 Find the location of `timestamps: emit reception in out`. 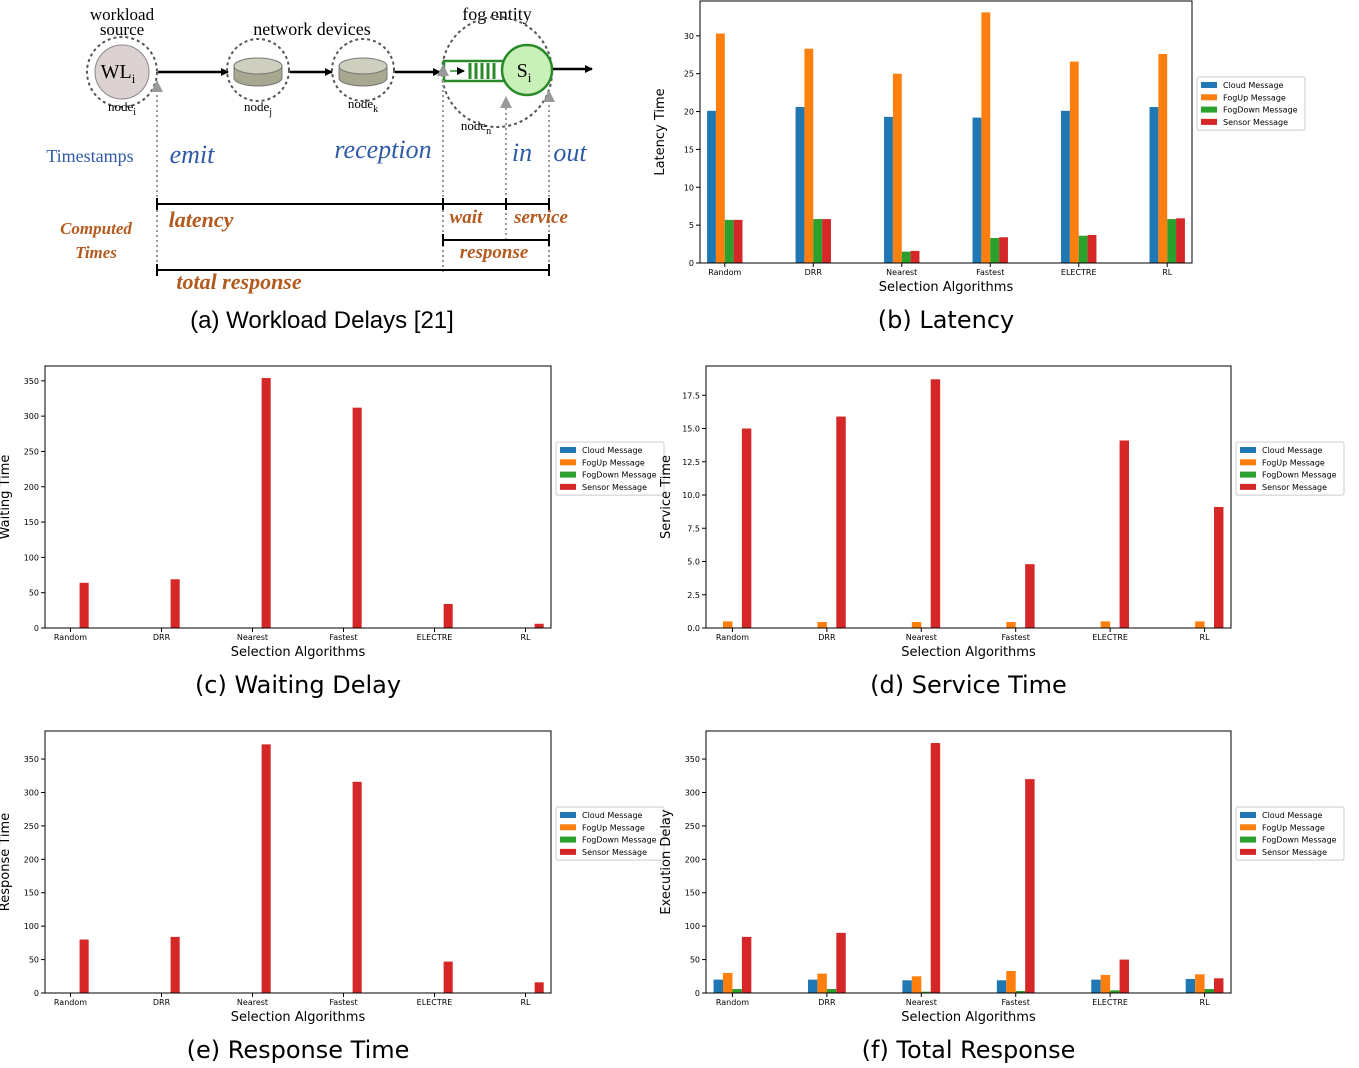

timestamps: emit reception in out is located at coordinates (379, 152).